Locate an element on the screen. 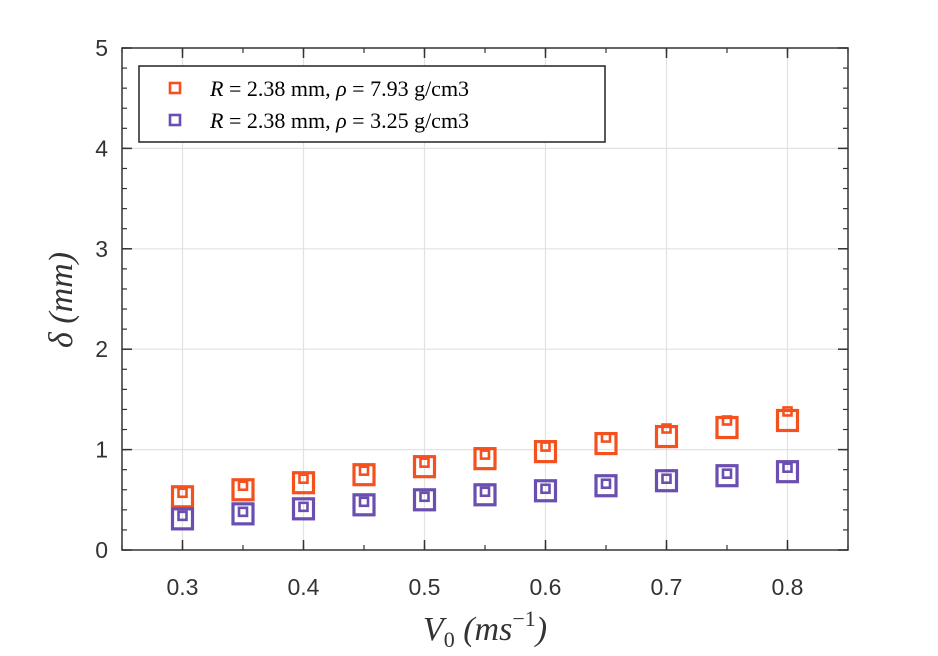  x-axis-subscript: 0 is located at coordinates (449, 639).